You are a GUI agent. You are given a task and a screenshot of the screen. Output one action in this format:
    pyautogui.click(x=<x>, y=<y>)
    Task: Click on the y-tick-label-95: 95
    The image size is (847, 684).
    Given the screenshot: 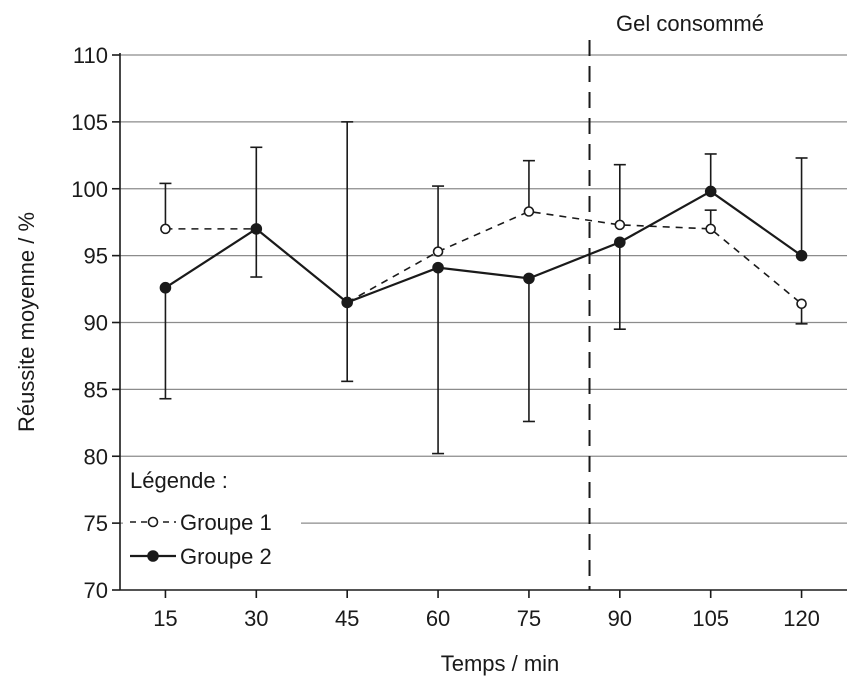 What is the action you would take?
    pyautogui.click(x=96, y=256)
    